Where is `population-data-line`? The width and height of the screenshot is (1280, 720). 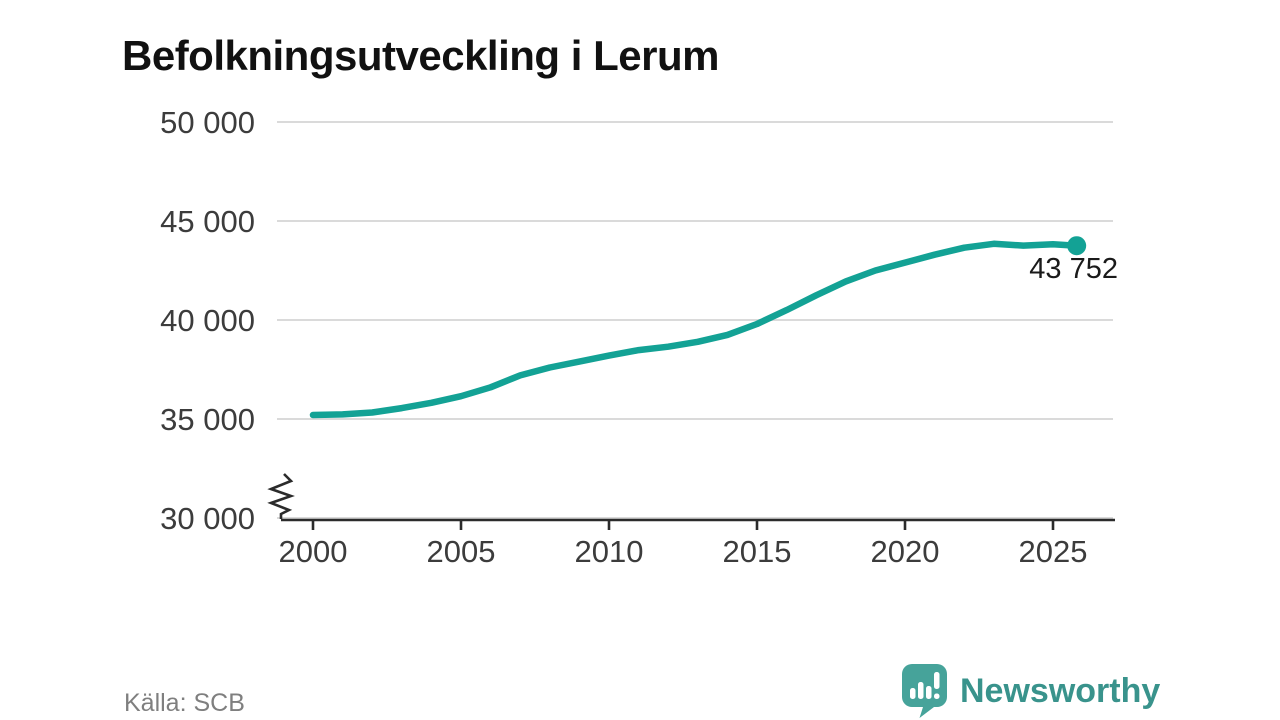 population-data-line is located at coordinates (694, 329).